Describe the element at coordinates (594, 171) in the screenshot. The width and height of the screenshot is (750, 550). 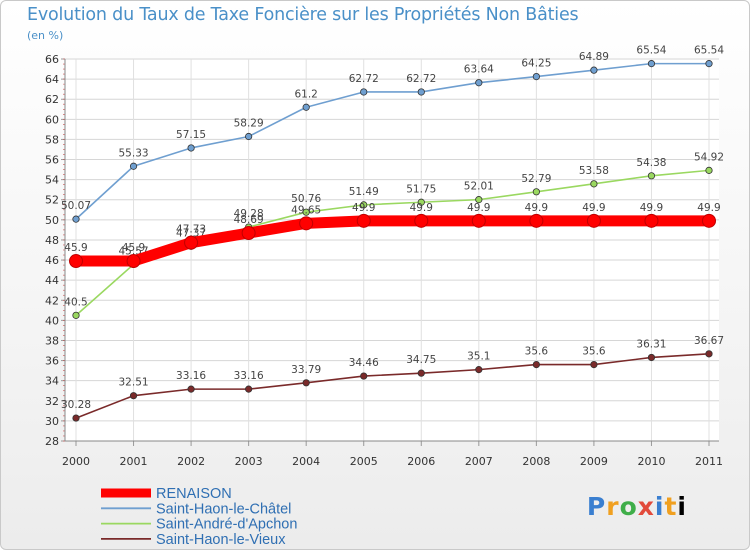
I see `data-label-saint-andr-d-apchon: 53.58` at that location.